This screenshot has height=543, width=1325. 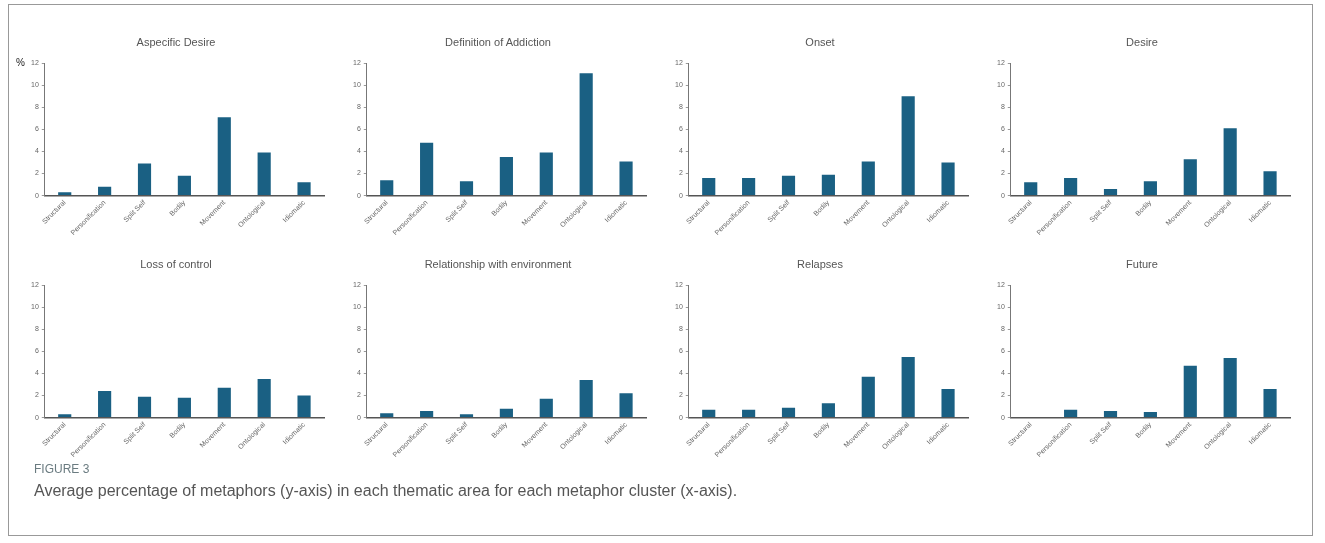 What do you see at coordinates (176, 263) in the screenshot?
I see `chart-title: Loss of control` at bounding box center [176, 263].